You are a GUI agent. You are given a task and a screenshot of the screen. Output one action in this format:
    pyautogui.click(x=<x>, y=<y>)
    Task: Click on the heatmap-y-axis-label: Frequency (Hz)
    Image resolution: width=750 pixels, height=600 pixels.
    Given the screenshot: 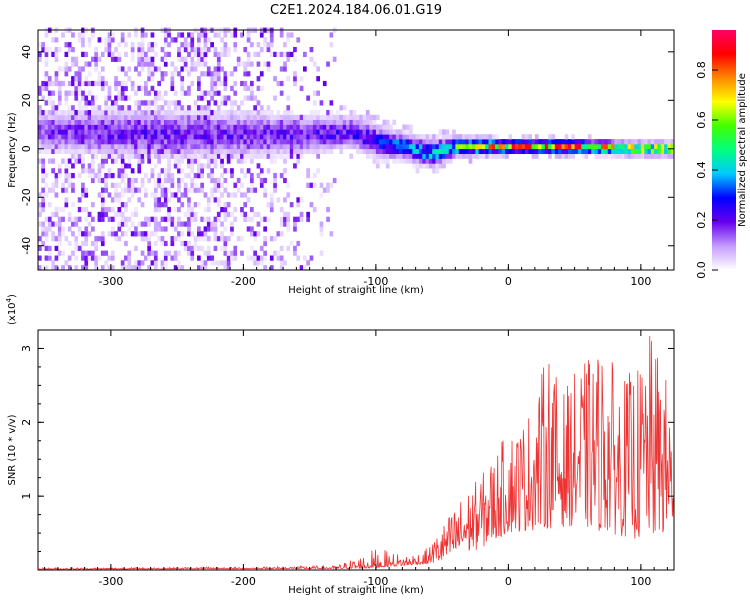 What is the action you would take?
    pyautogui.click(x=12, y=150)
    